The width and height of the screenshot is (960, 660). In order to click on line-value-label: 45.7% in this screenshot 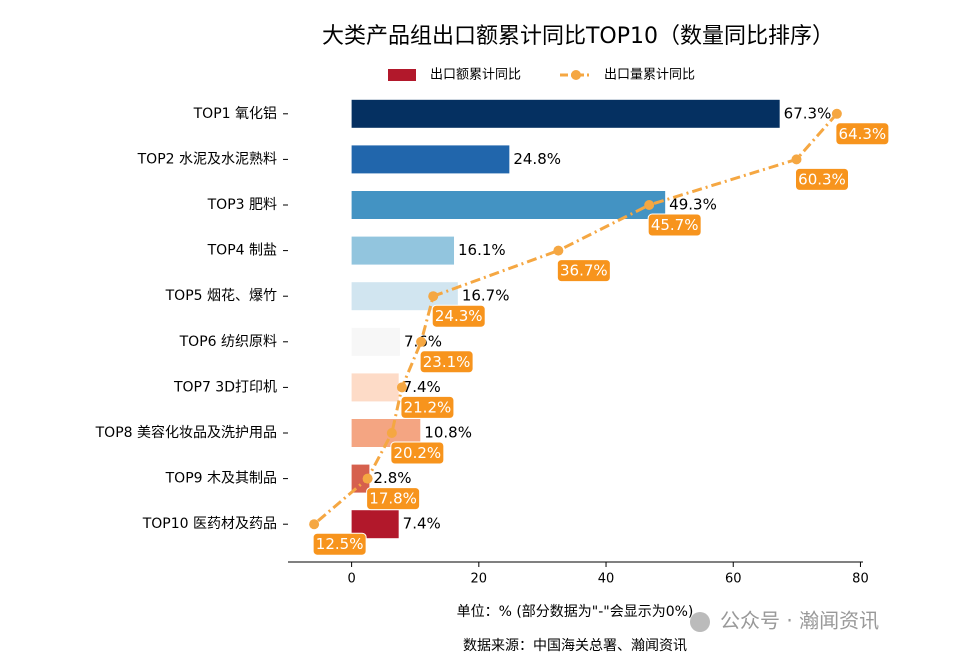, I will do `click(675, 225)`.